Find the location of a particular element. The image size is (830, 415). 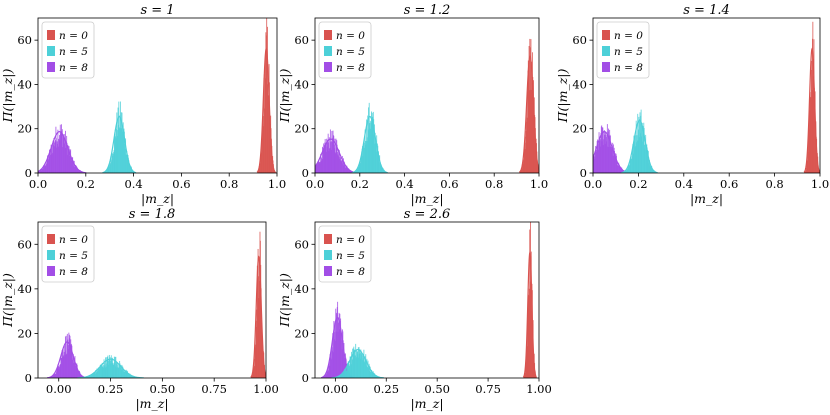

chart-title: s = 1.8 is located at coordinates (152, 214).